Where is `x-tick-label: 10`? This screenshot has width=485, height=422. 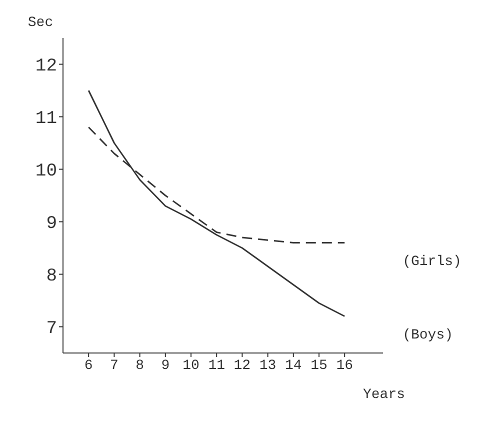 x-tick-label: 10 is located at coordinates (191, 366).